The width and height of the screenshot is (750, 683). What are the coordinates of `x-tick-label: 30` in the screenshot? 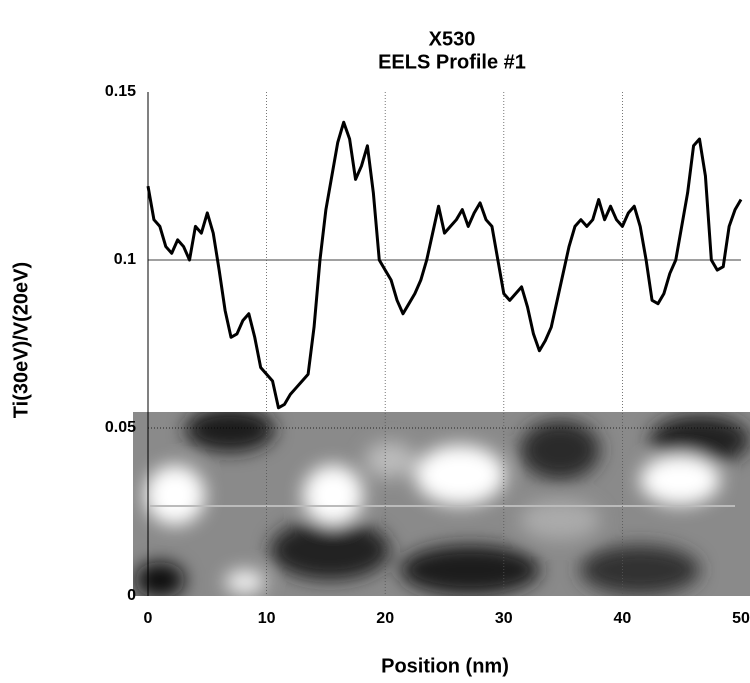 It's located at (504, 618).